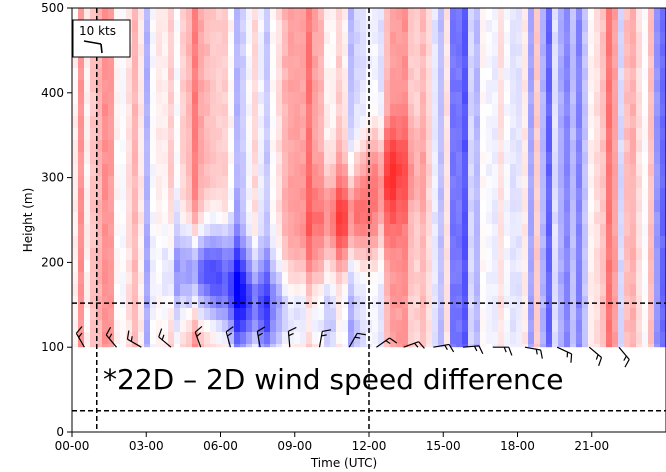  Describe the element at coordinates (294, 446) in the screenshot. I see `x-tick-label: 09-00` at that location.